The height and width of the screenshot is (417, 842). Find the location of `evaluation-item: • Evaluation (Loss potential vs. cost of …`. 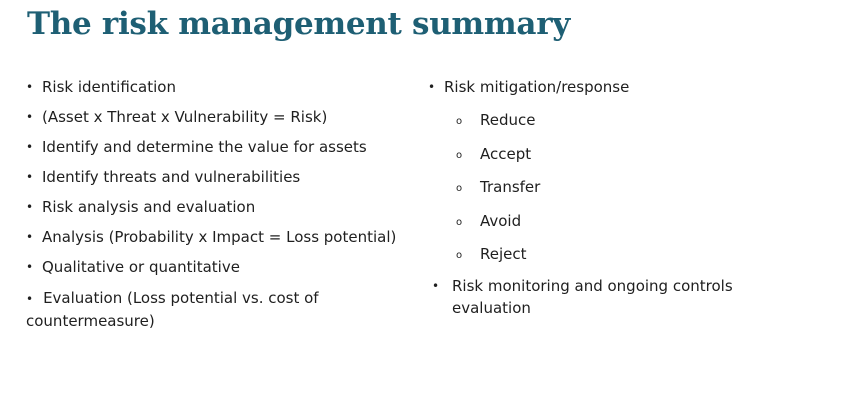

evaluation-item: • Evaluation (Loss potential vs. cost of … is located at coordinates (206, 309).